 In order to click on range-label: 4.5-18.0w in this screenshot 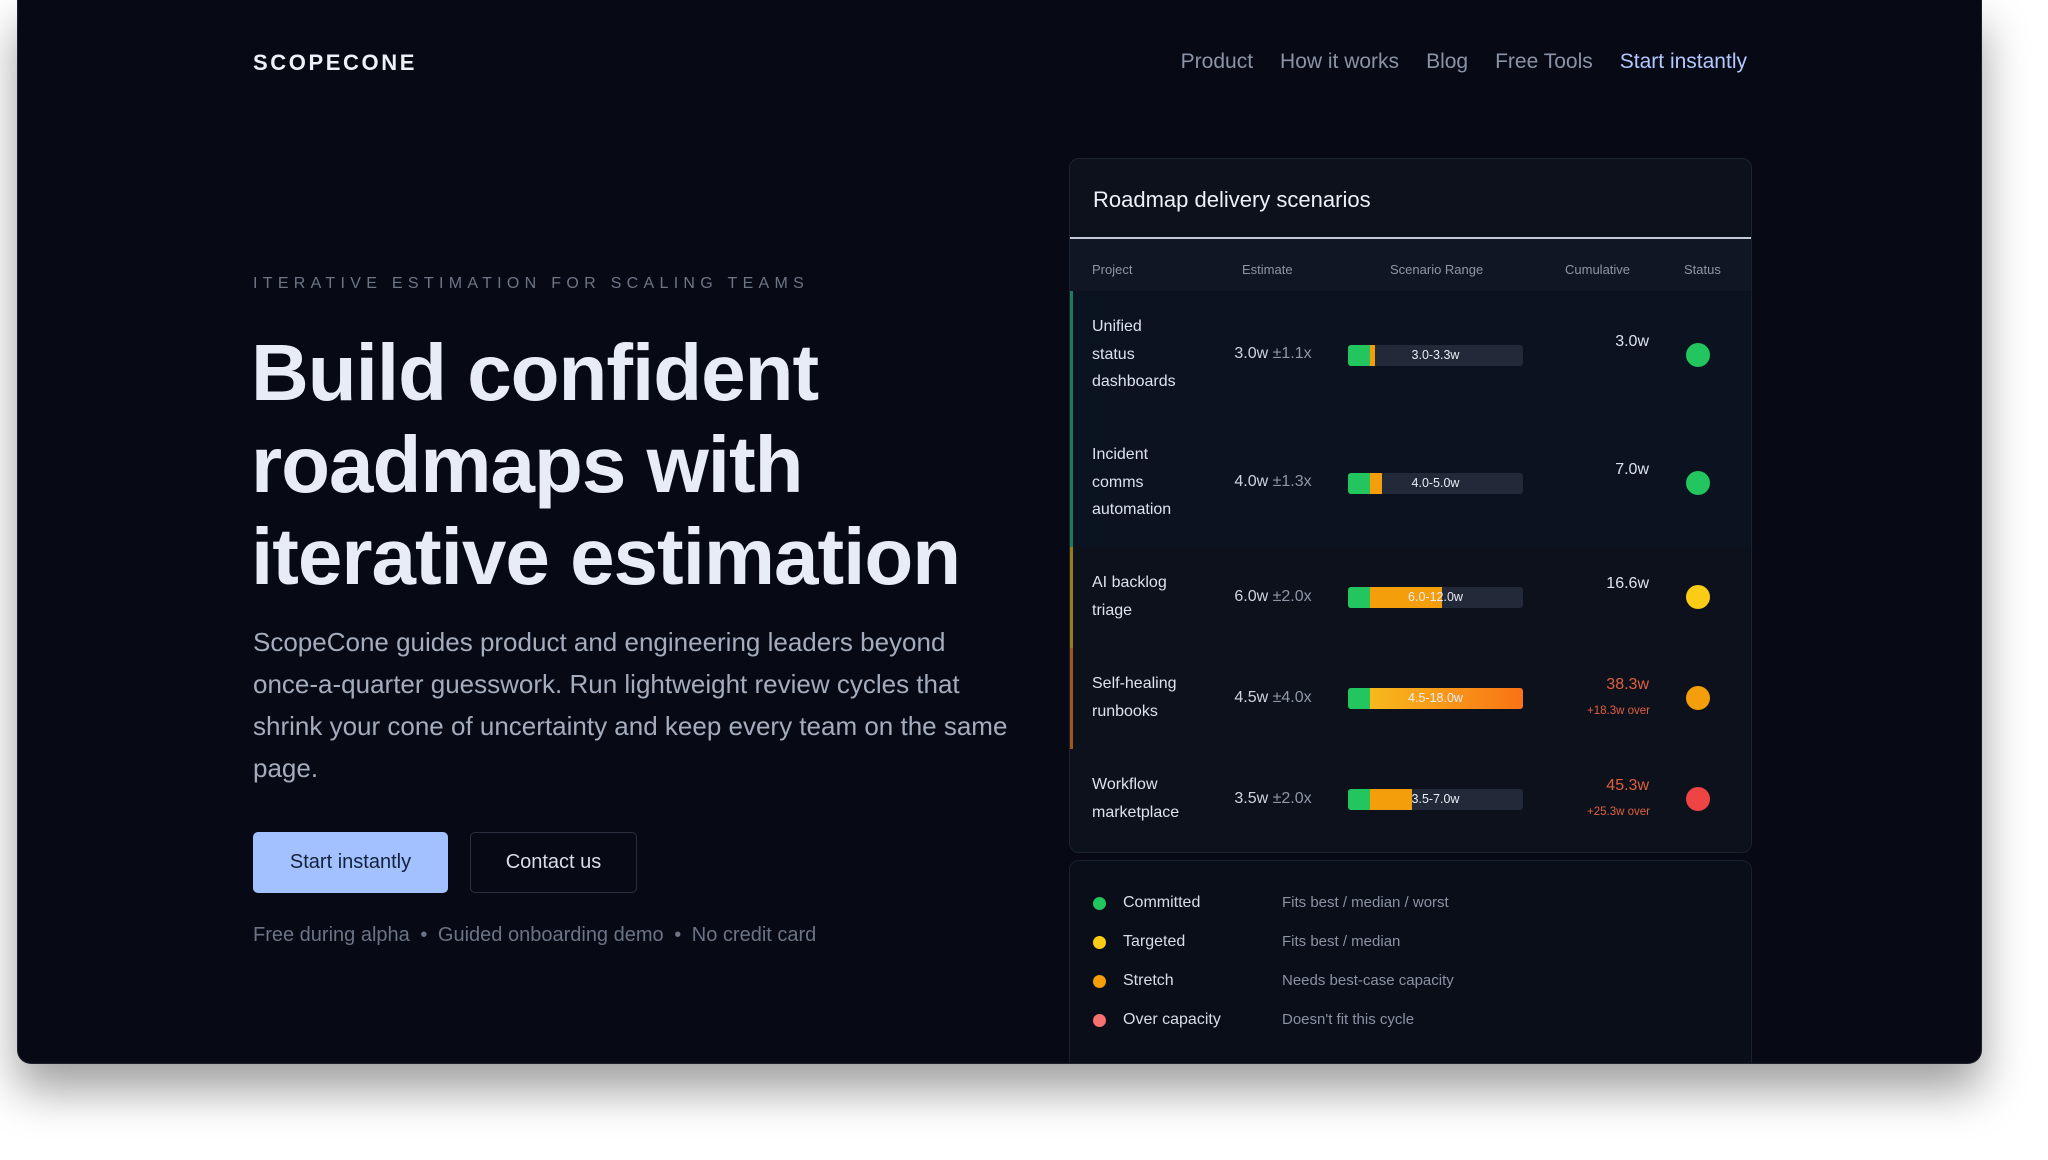, I will do `click(1435, 698)`.